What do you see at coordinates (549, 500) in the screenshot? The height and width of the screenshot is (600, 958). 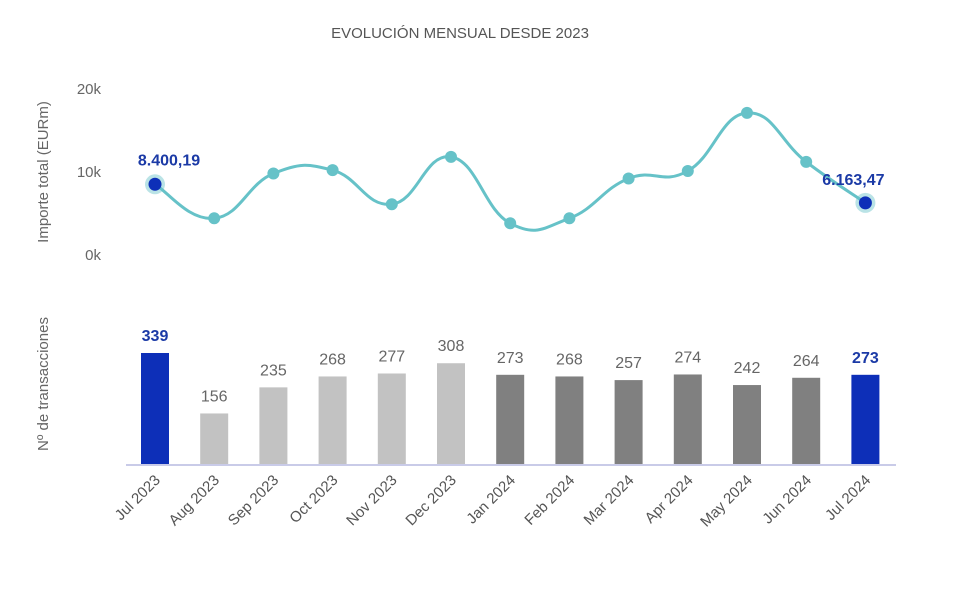 I see `x-tick-label: Feb 2024` at bounding box center [549, 500].